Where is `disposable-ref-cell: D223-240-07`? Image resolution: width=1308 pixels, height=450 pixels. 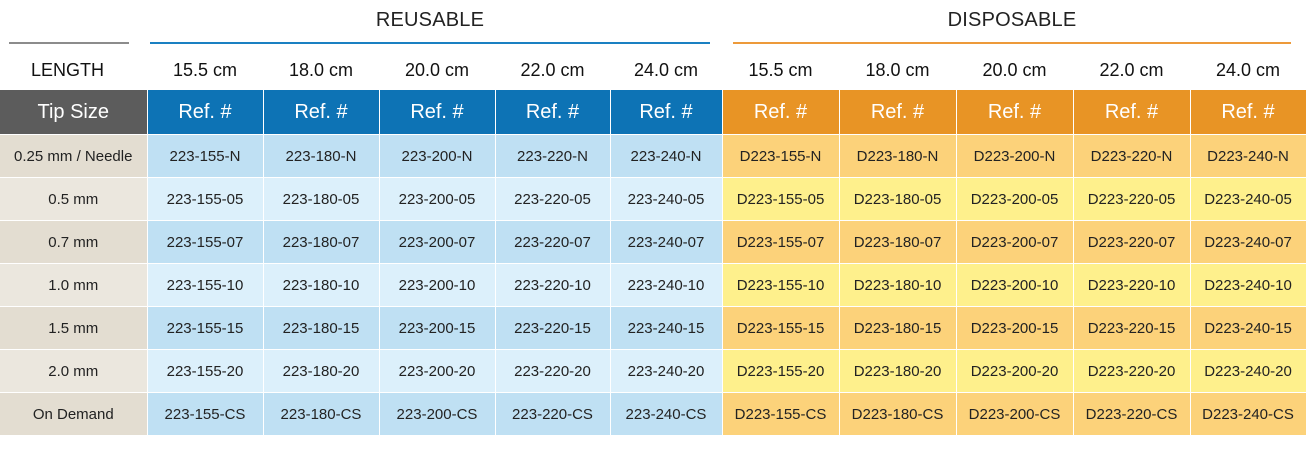
disposable-ref-cell: D223-240-07 is located at coordinates (1248, 242).